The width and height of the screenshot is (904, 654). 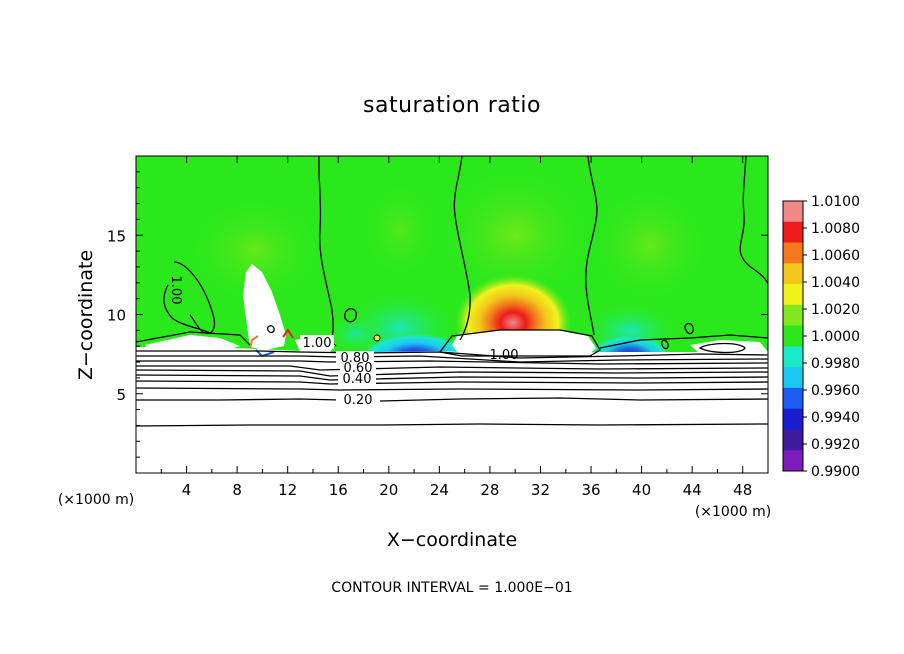 What do you see at coordinates (121, 395) in the screenshot?
I see `y-tick-label: 5` at bounding box center [121, 395].